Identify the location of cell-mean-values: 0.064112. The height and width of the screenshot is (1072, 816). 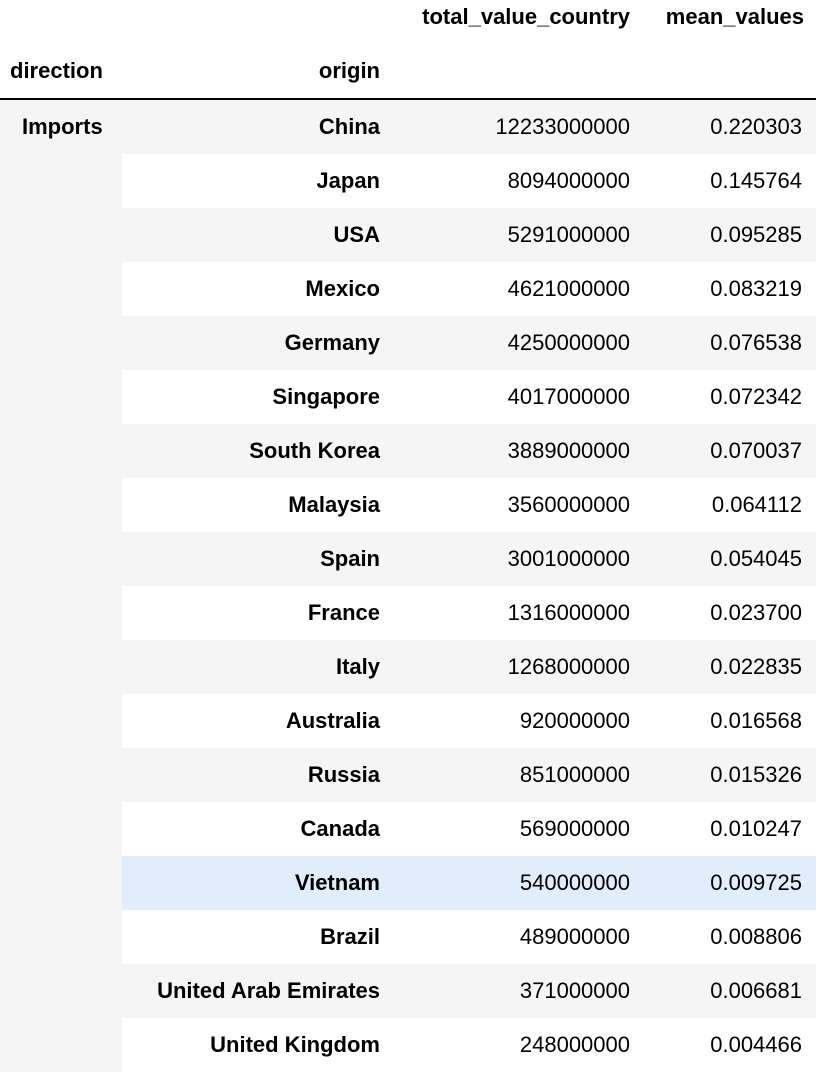
(729, 505).